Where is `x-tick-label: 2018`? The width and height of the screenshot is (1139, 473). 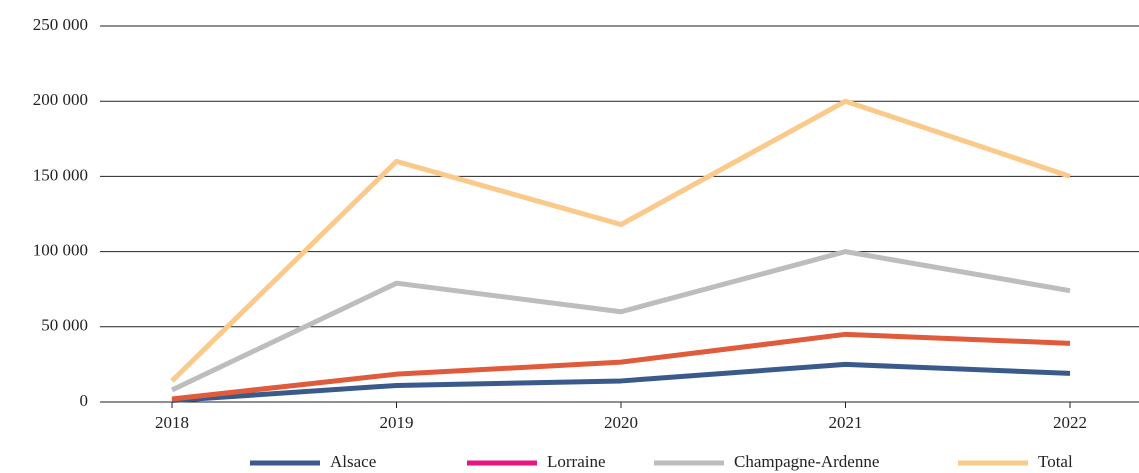
x-tick-label: 2018 is located at coordinates (172, 422).